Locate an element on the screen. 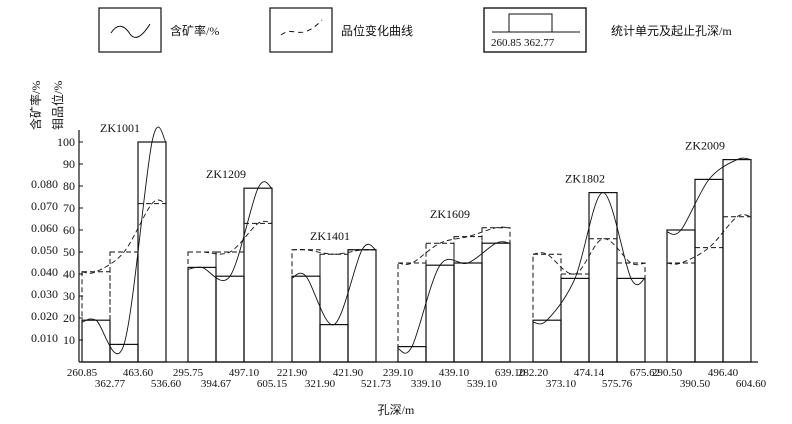  depth-label-ZK1802-1: 282.20 is located at coordinates (533, 373).